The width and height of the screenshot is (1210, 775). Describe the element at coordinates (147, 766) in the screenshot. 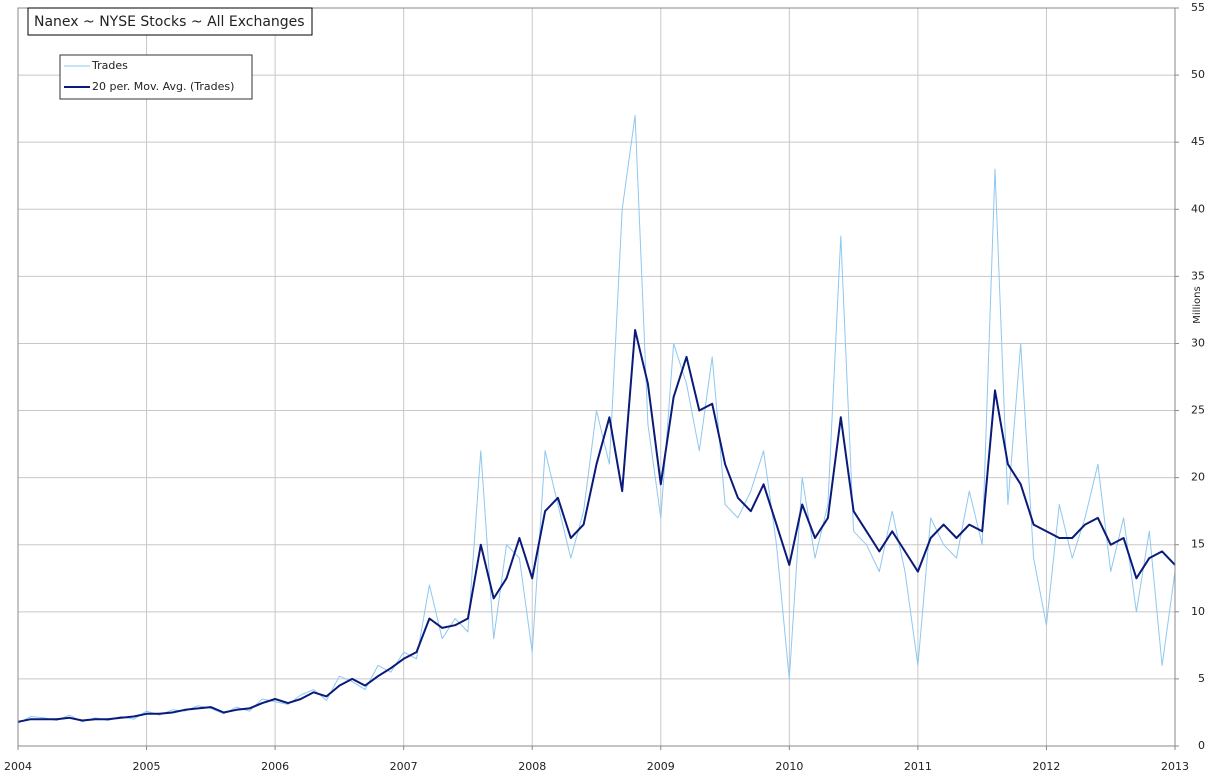

I see `x-tick-label: 2005` at that location.